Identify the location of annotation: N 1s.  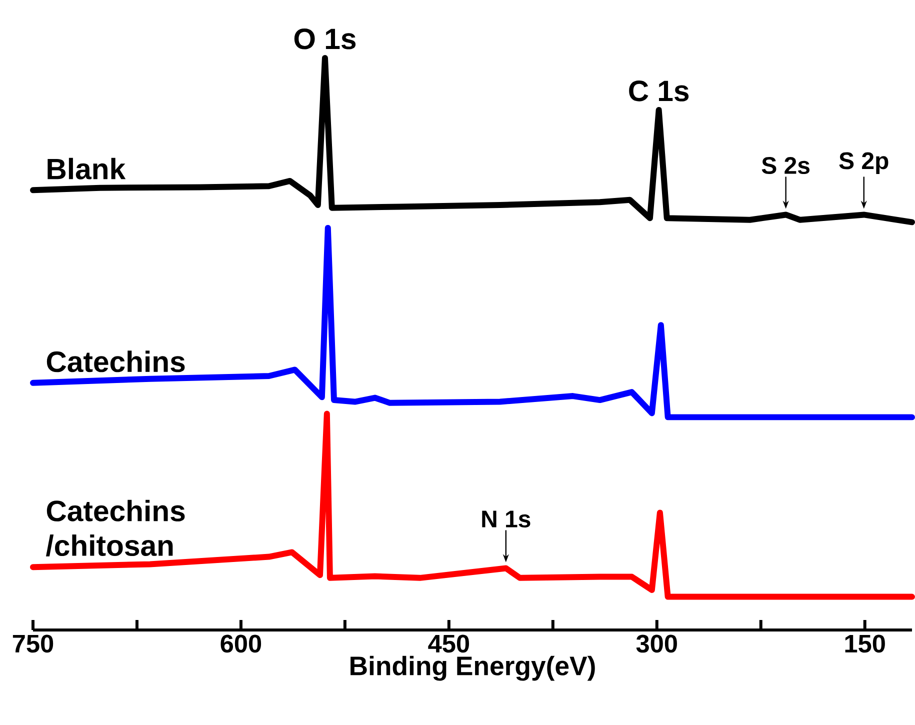
(506, 519).